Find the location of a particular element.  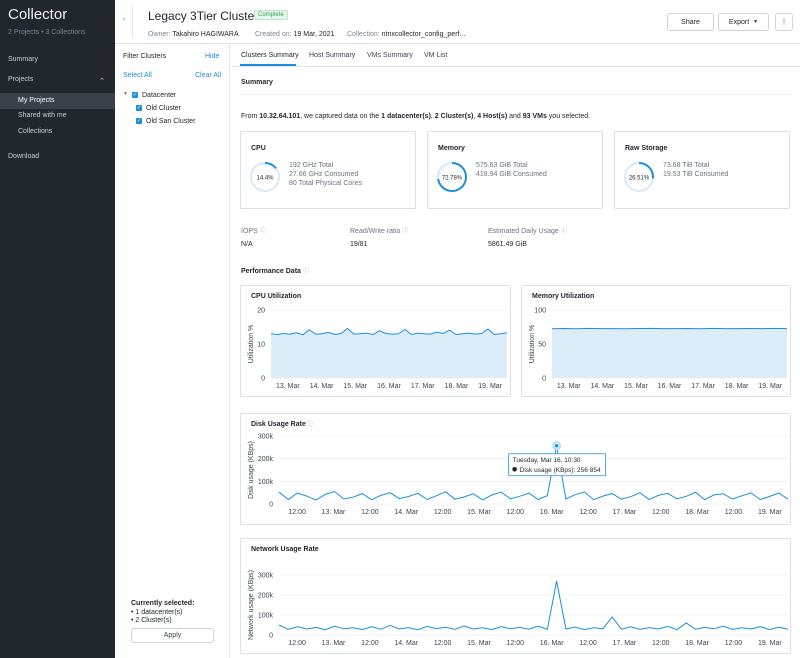

chart2-xtick: 19. Mar is located at coordinates (770, 512).